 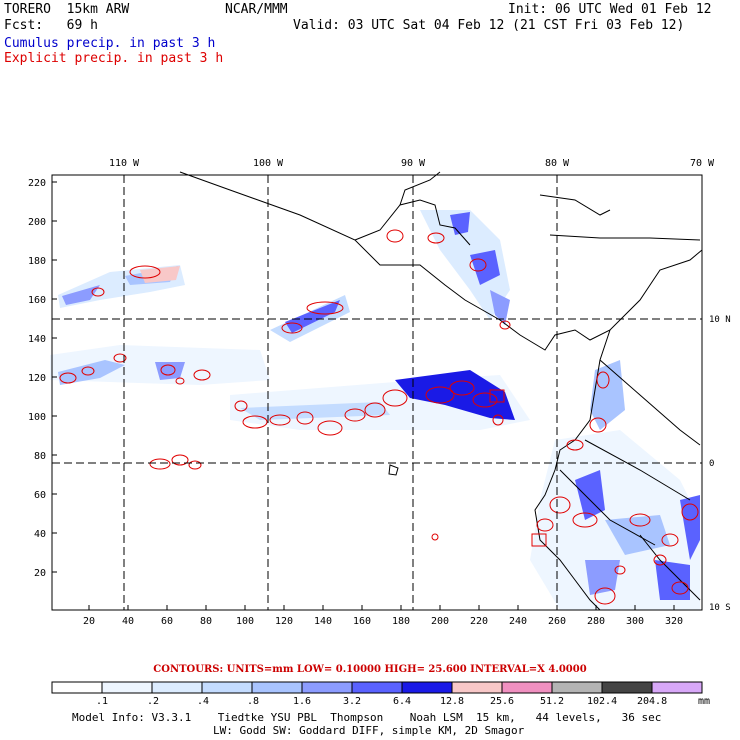 What do you see at coordinates (557, 621) in the screenshot?
I see `x-tick-label: 260` at bounding box center [557, 621].